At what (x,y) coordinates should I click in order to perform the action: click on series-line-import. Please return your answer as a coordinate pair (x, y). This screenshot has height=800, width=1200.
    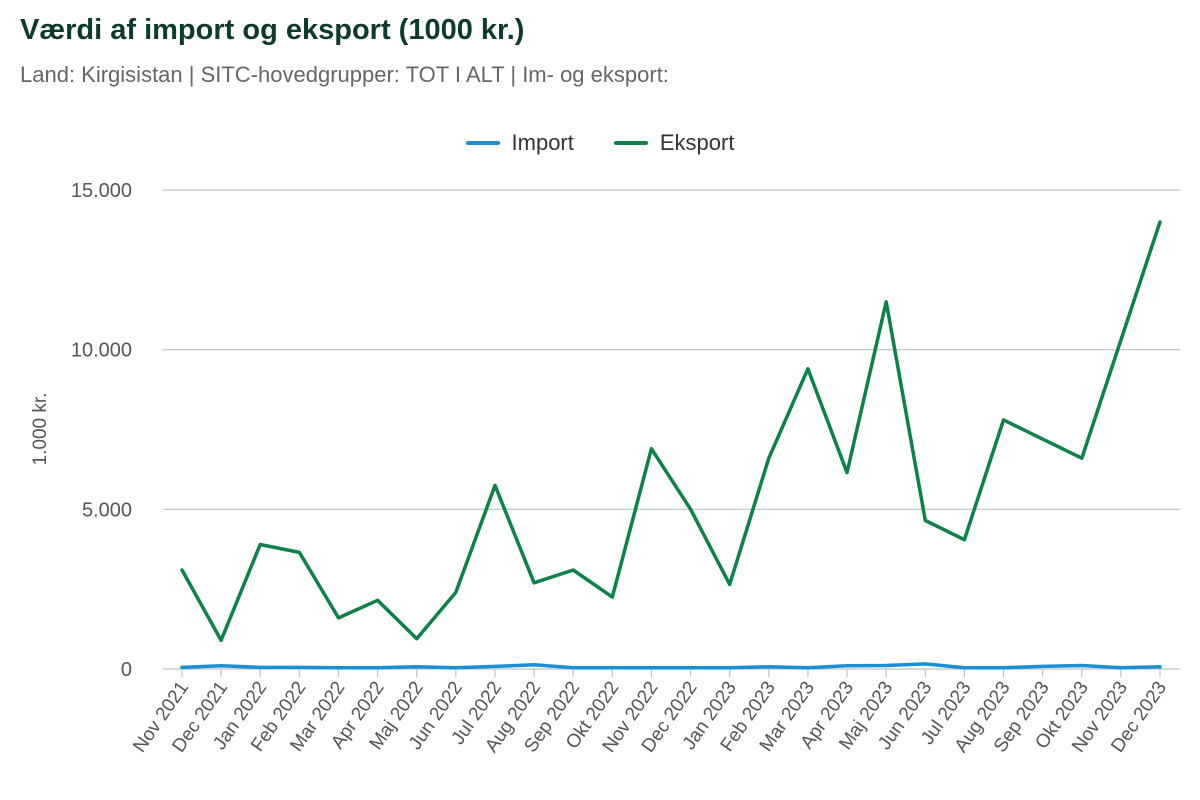
    Looking at the image, I should click on (671, 666).